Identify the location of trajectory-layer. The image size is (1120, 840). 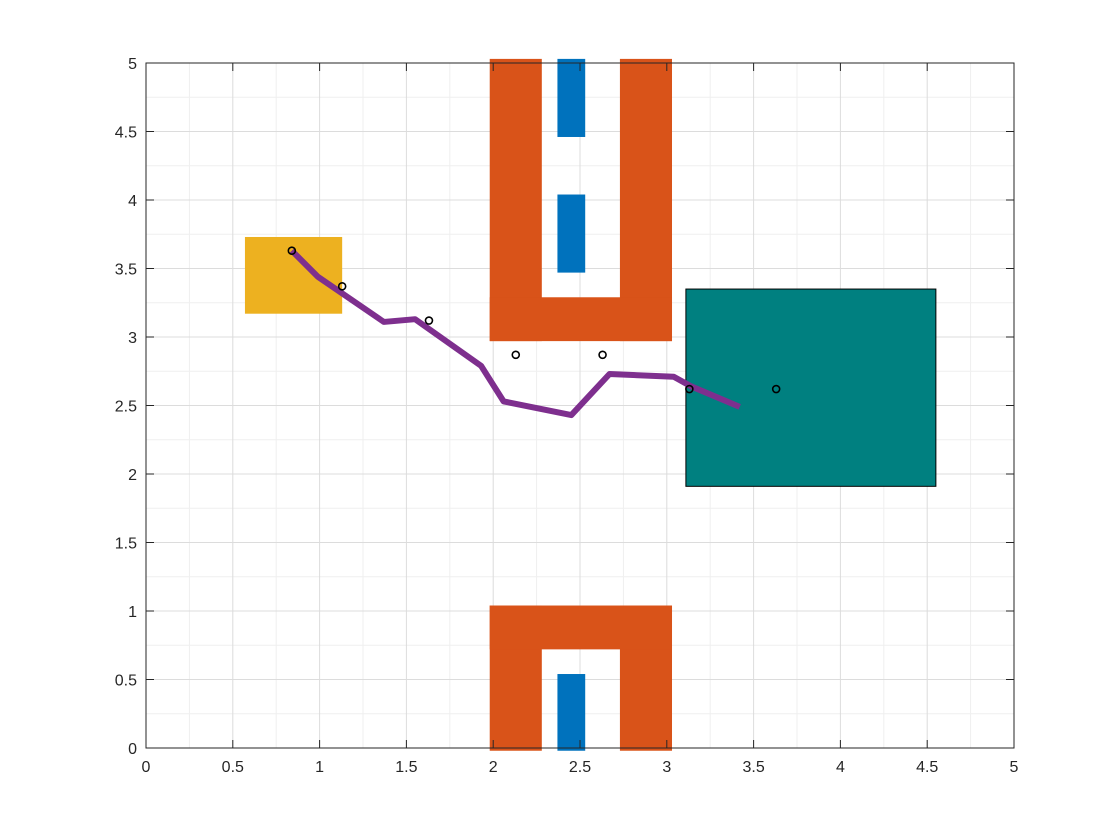
(515, 333).